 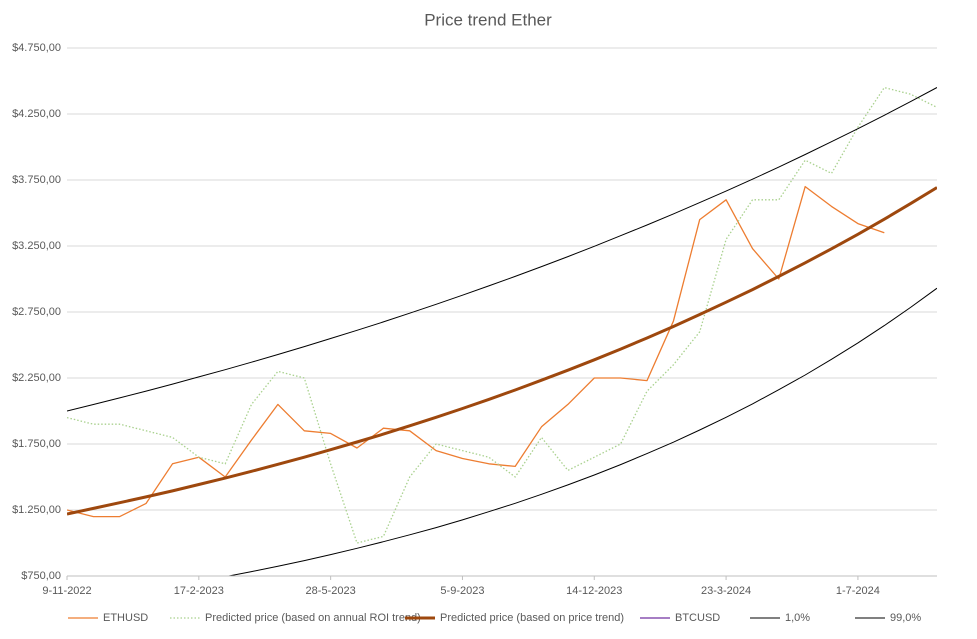 What do you see at coordinates (905, 618) in the screenshot?
I see `legend-label: 99,0%` at bounding box center [905, 618].